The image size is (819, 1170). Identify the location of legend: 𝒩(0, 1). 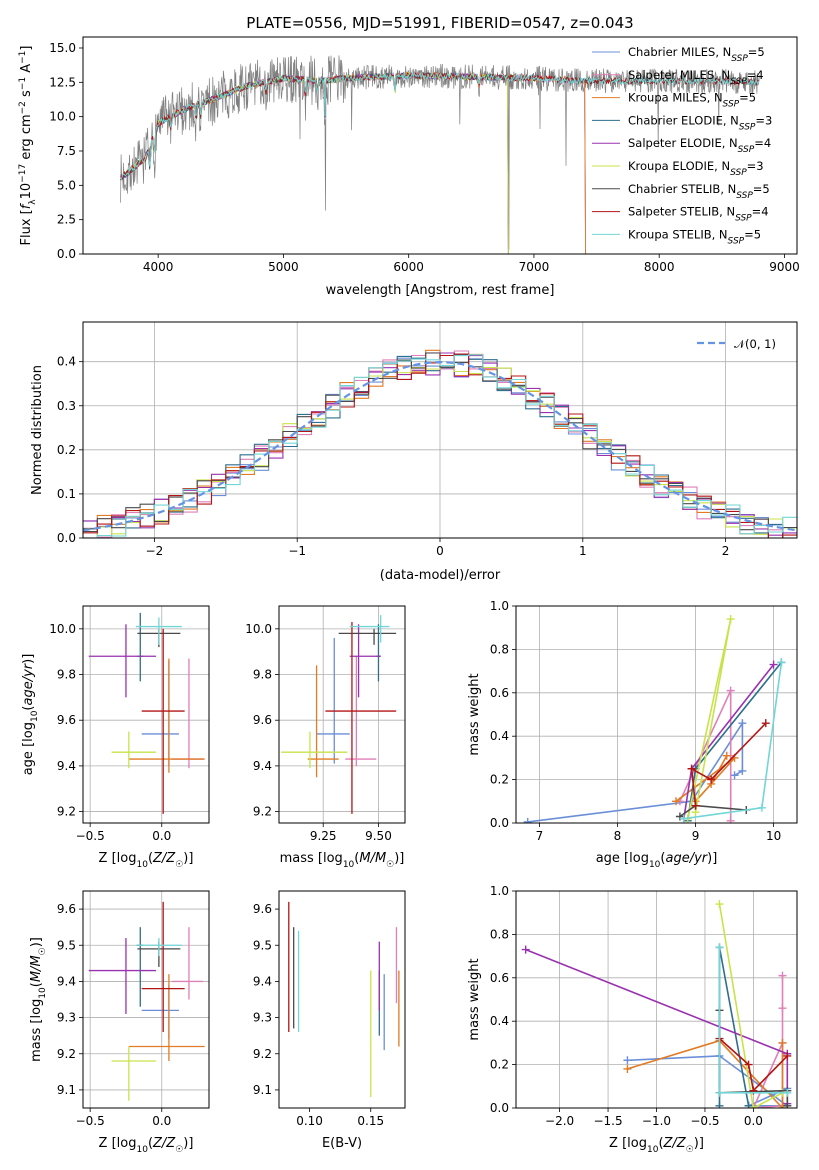
(736, 344).